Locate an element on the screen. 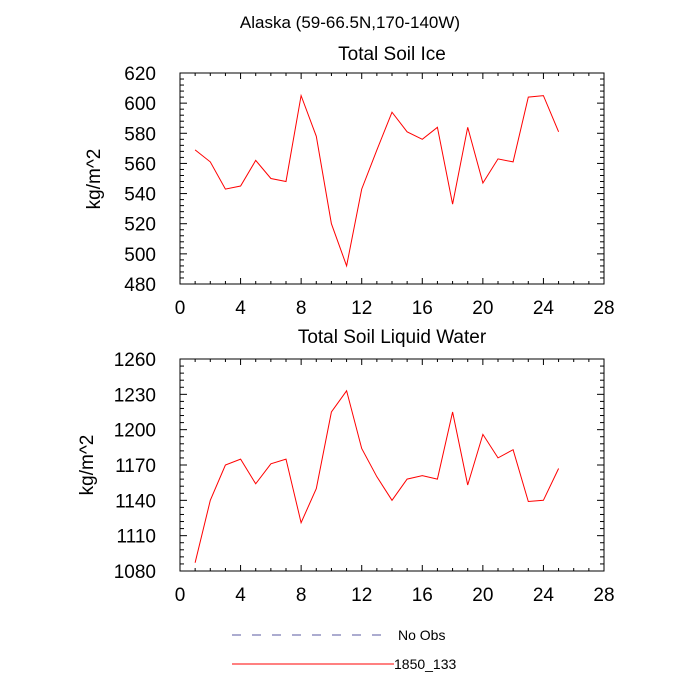 The height and width of the screenshot is (700, 700). y-tick-label: 480 is located at coordinates (140, 285).